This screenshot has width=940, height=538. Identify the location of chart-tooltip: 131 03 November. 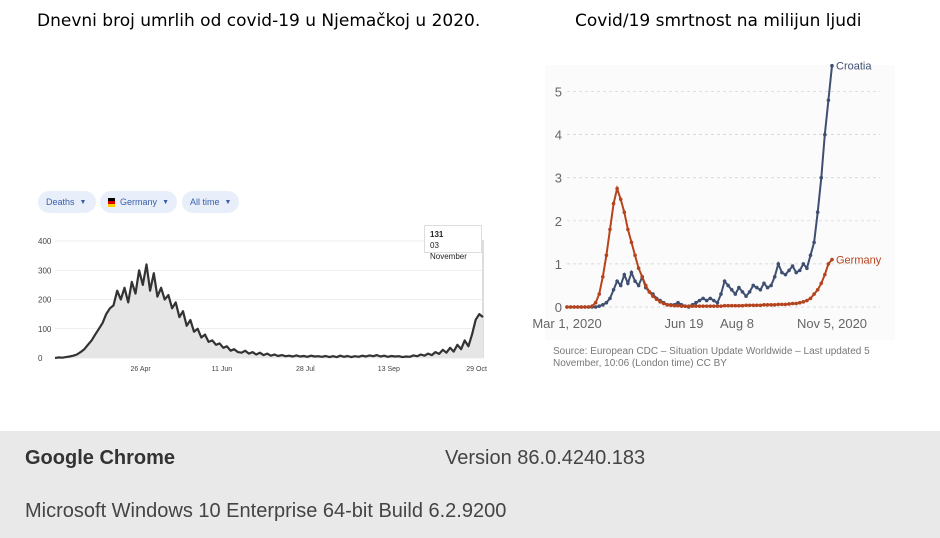
(453, 243).